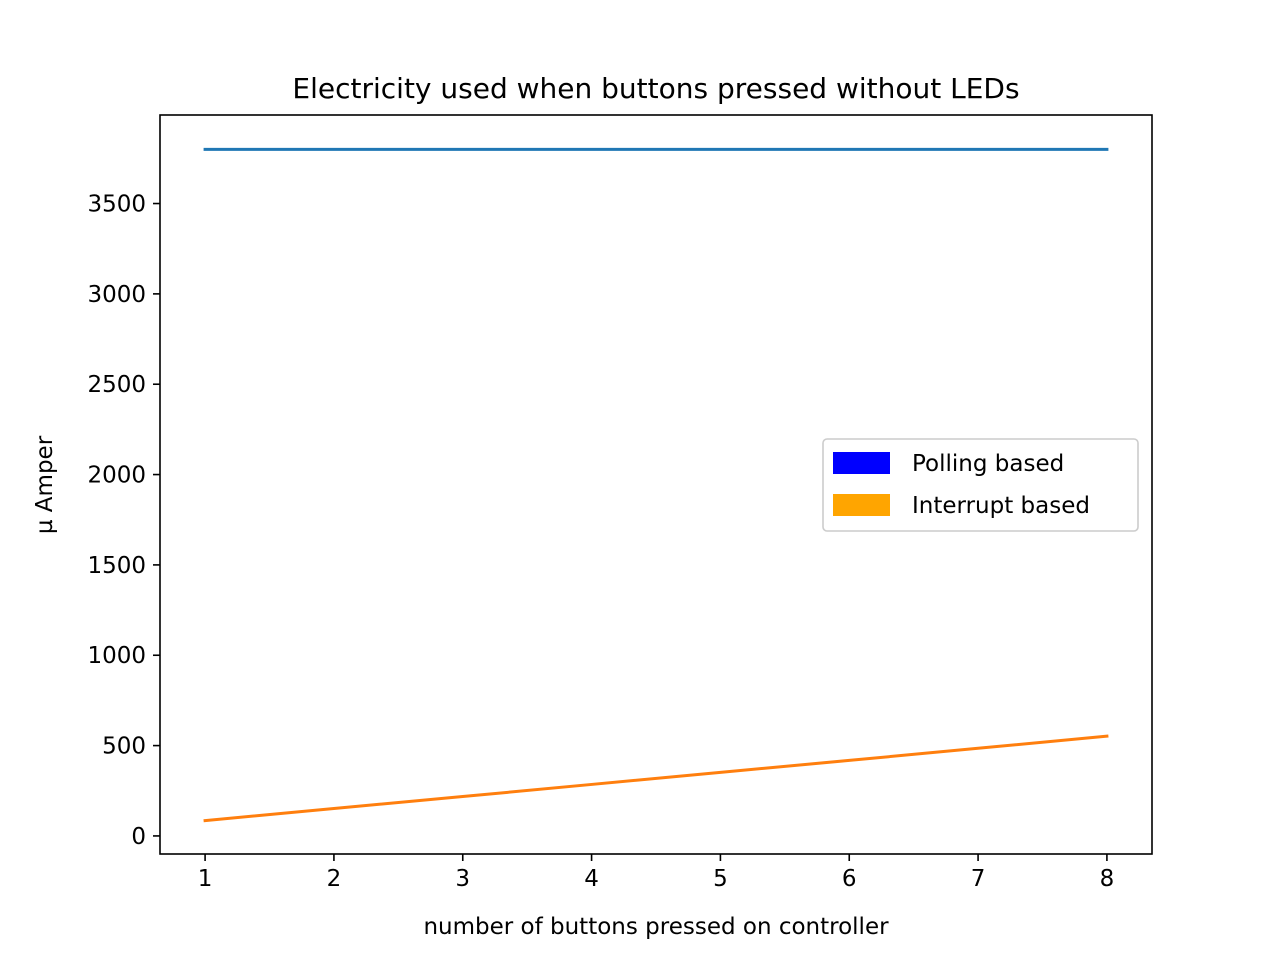  I want to click on x-tick-label: 4, so click(591, 879).